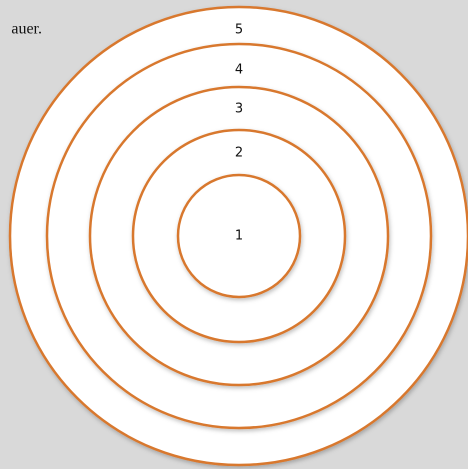 The height and width of the screenshot is (469, 468). What do you see at coordinates (239, 109) in the screenshot?
I see `ring-label: 3` at bounding box center [239, 109].